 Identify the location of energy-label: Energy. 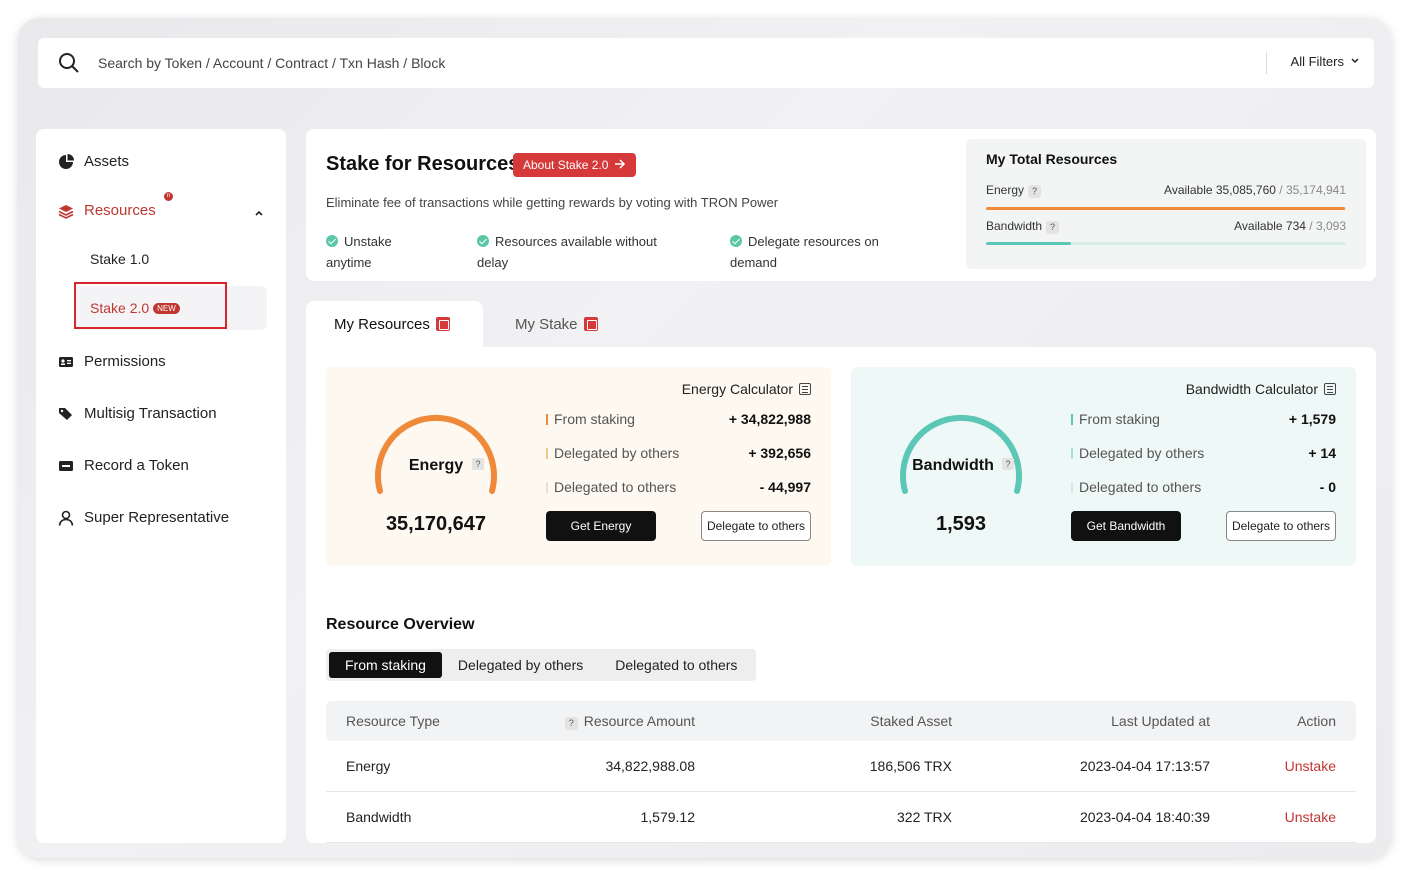
(1005, 190).